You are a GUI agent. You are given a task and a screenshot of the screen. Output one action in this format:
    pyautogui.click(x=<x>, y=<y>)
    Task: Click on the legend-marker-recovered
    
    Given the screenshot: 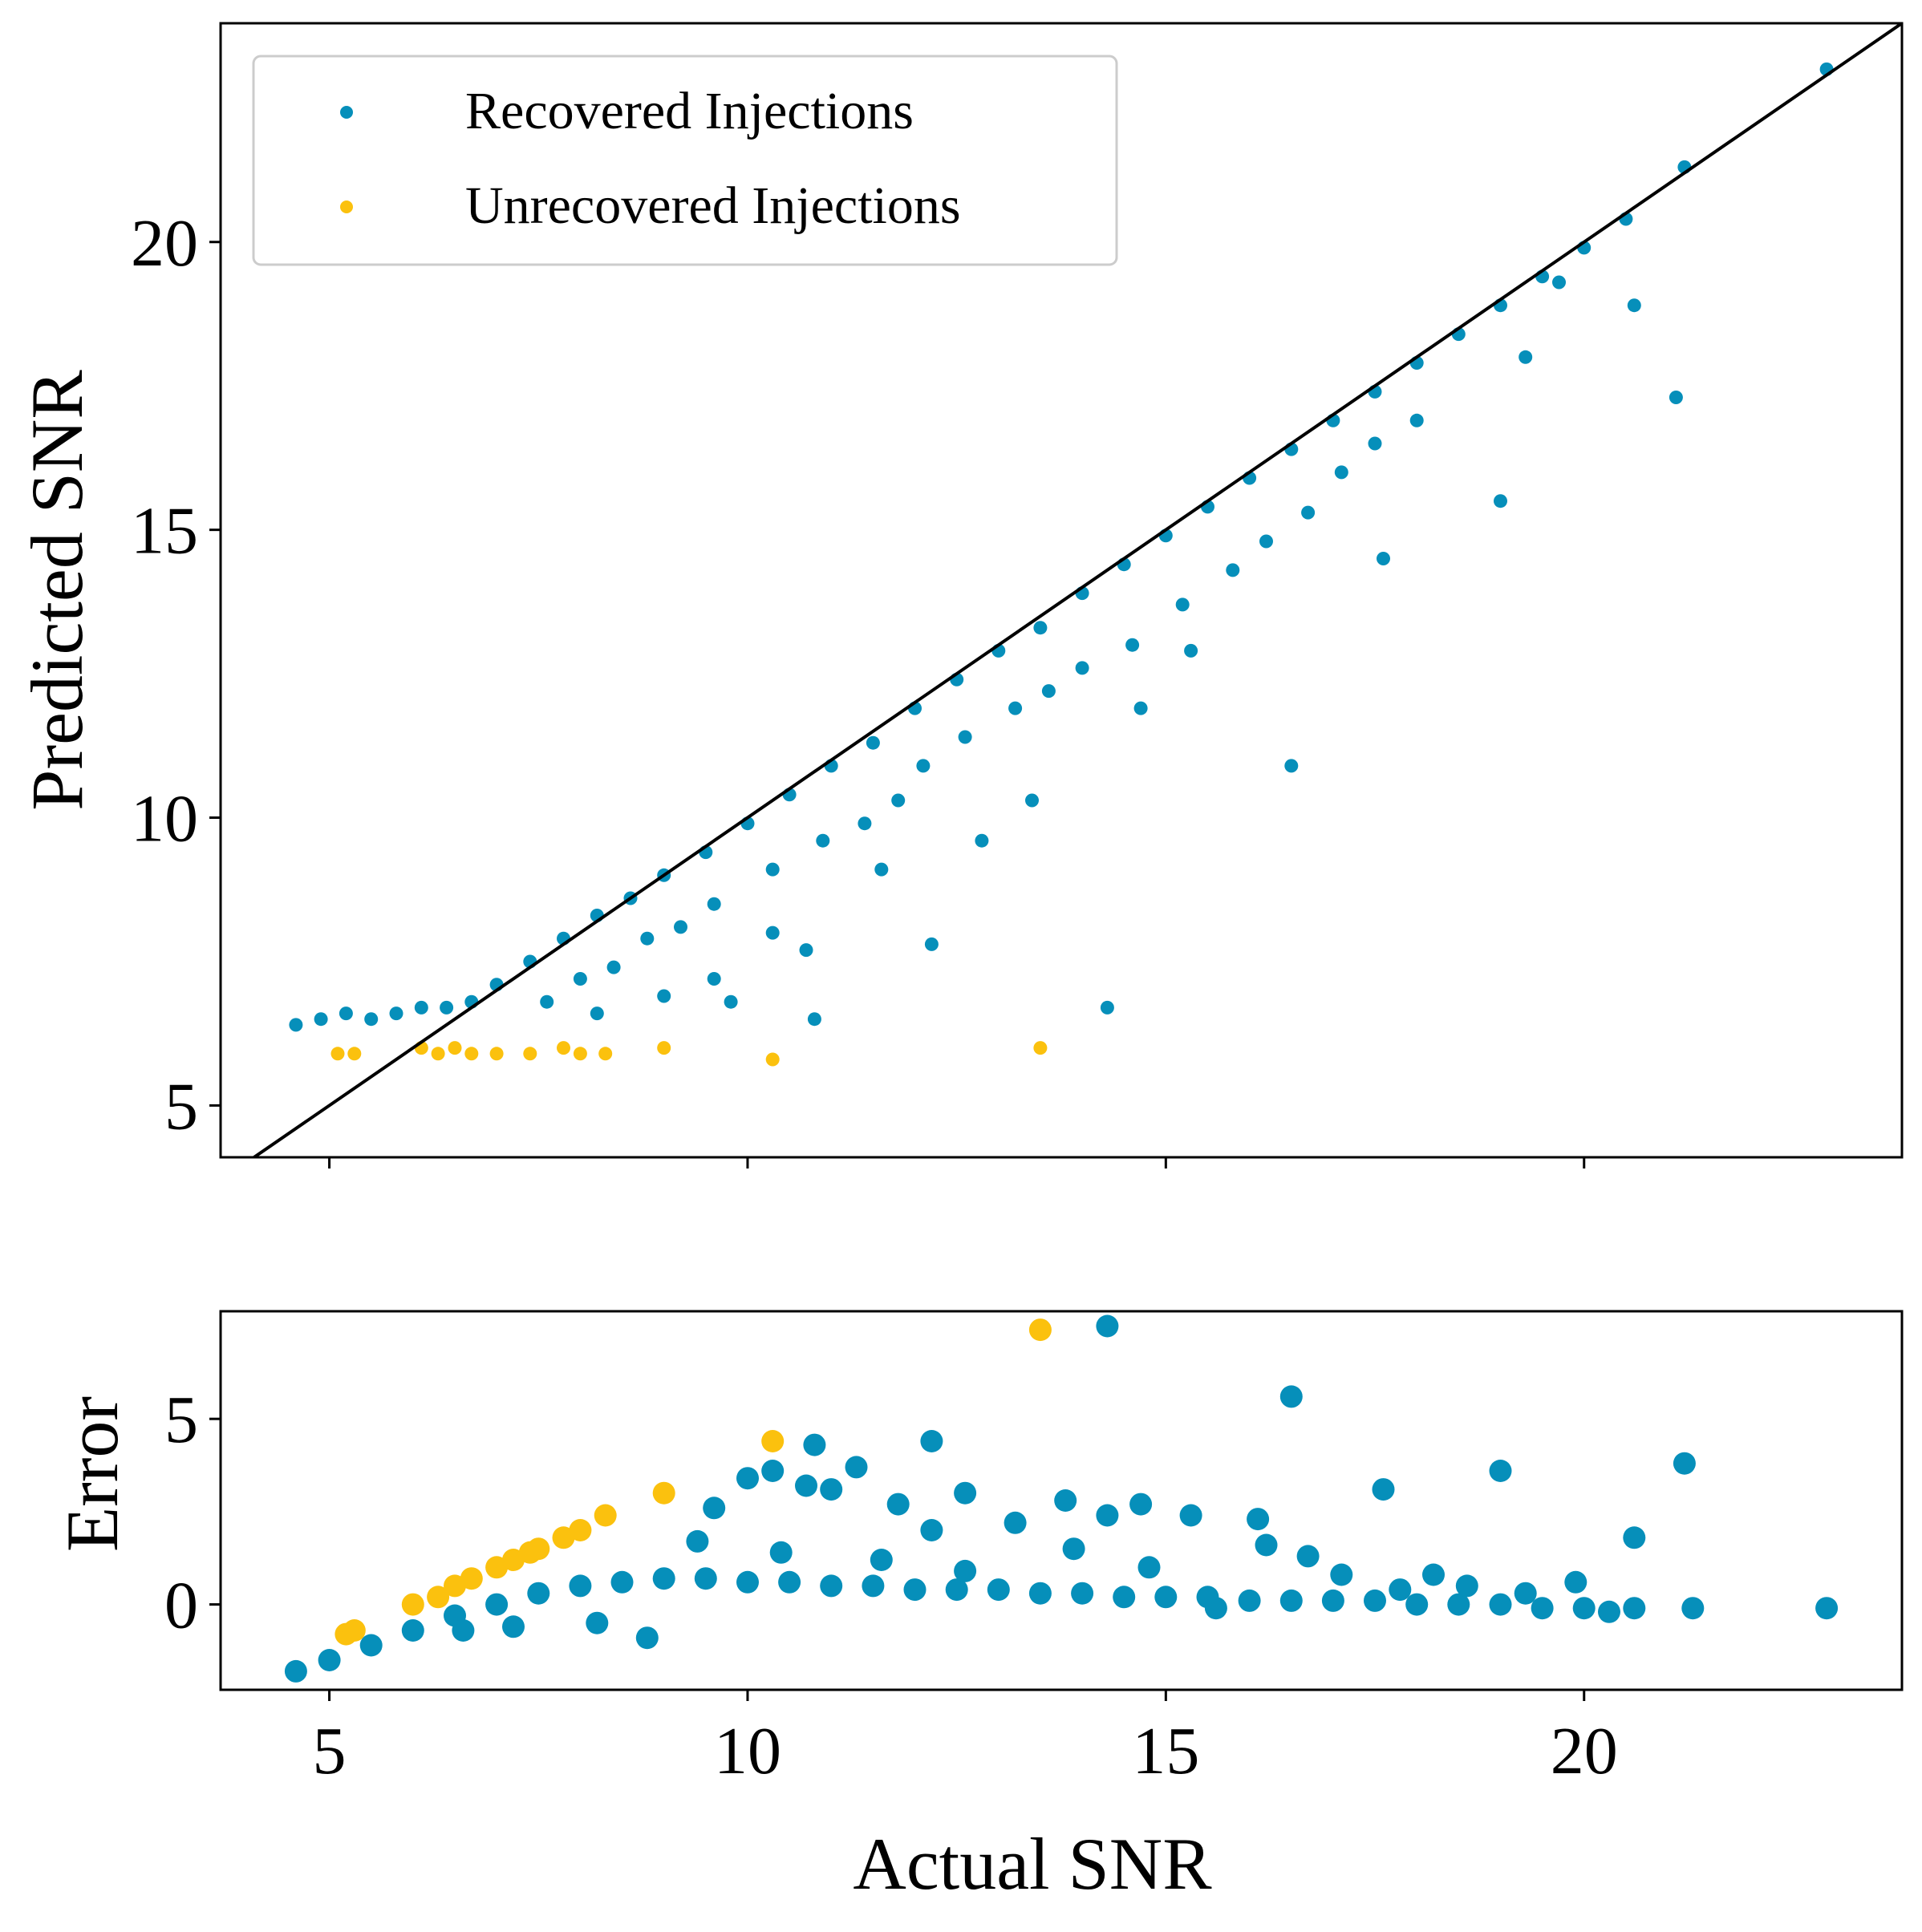 What is the action you would take?
    pyautogui.click(x=347, y=112)
    